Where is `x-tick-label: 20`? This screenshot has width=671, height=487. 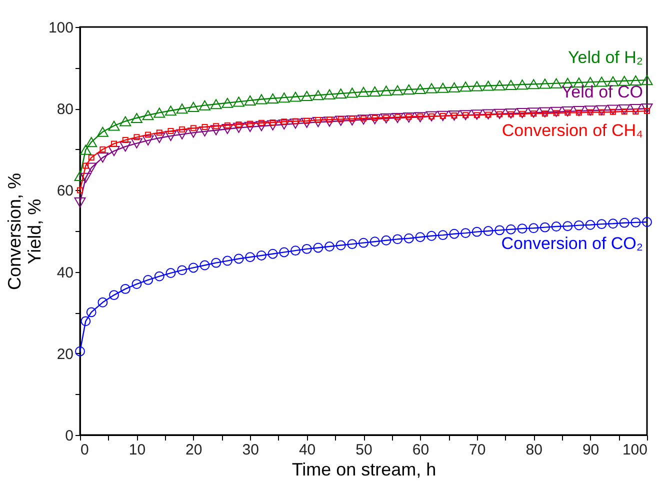
x-tick-label: 20 is located at coordinates (194, 450).